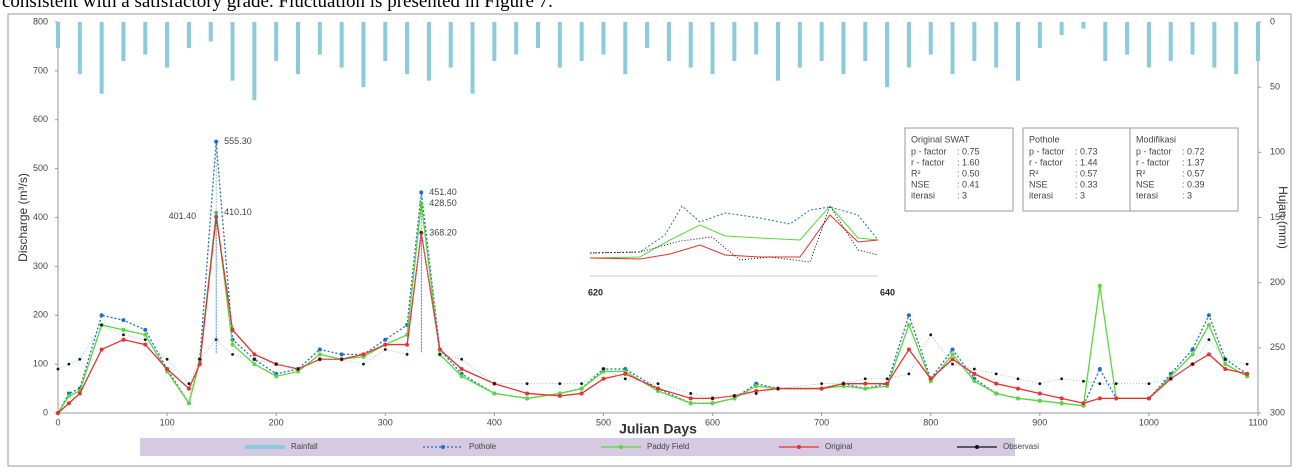 The width and height of the screenshot is (1303, 473). I want to click on x-tick-label: 700, so click(821, 422).